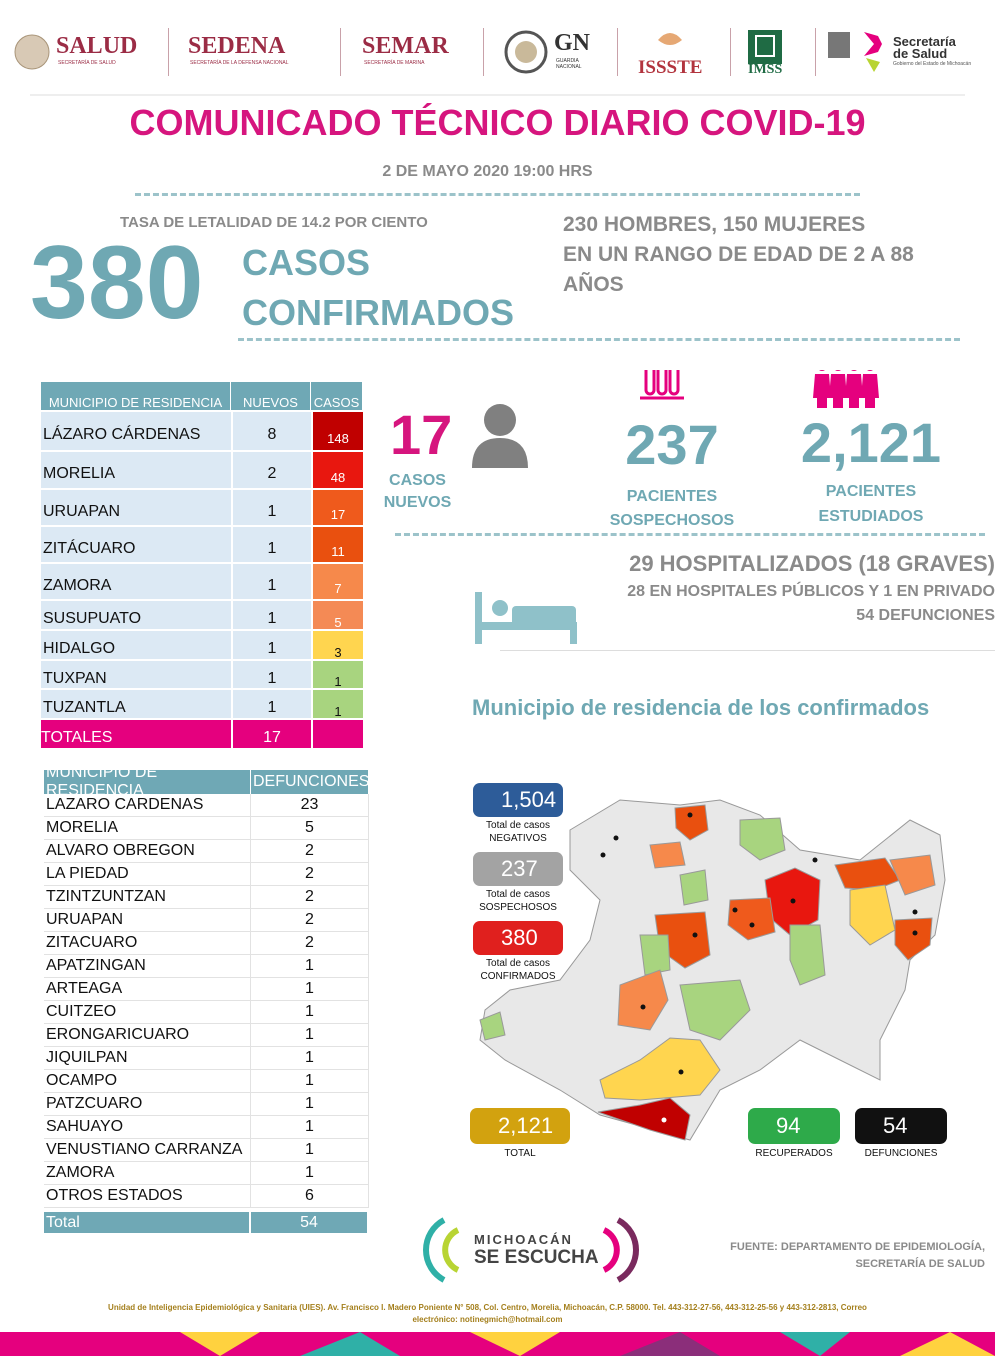 Image resolution: width=995 pixels, height=1356 pixels. Describe the element at coordinates (147, 989) in the screenshot. I see `municipio: ARTEAGA` at that location.